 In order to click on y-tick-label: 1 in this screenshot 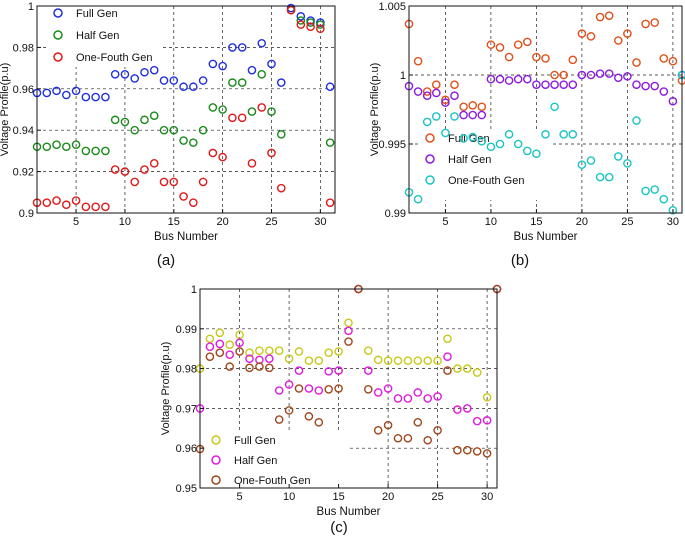, I will do `click(194, 290)`.